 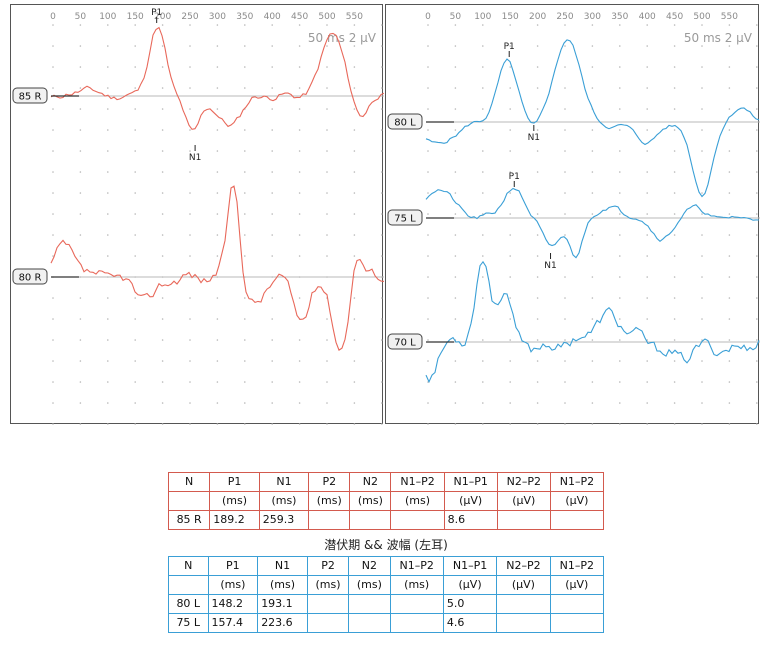 I want to click on column-unit, so click(x=188, y=585).